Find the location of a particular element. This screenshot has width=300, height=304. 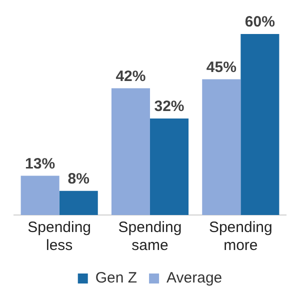

data-label: 42% is located at coordinates (131, 76).